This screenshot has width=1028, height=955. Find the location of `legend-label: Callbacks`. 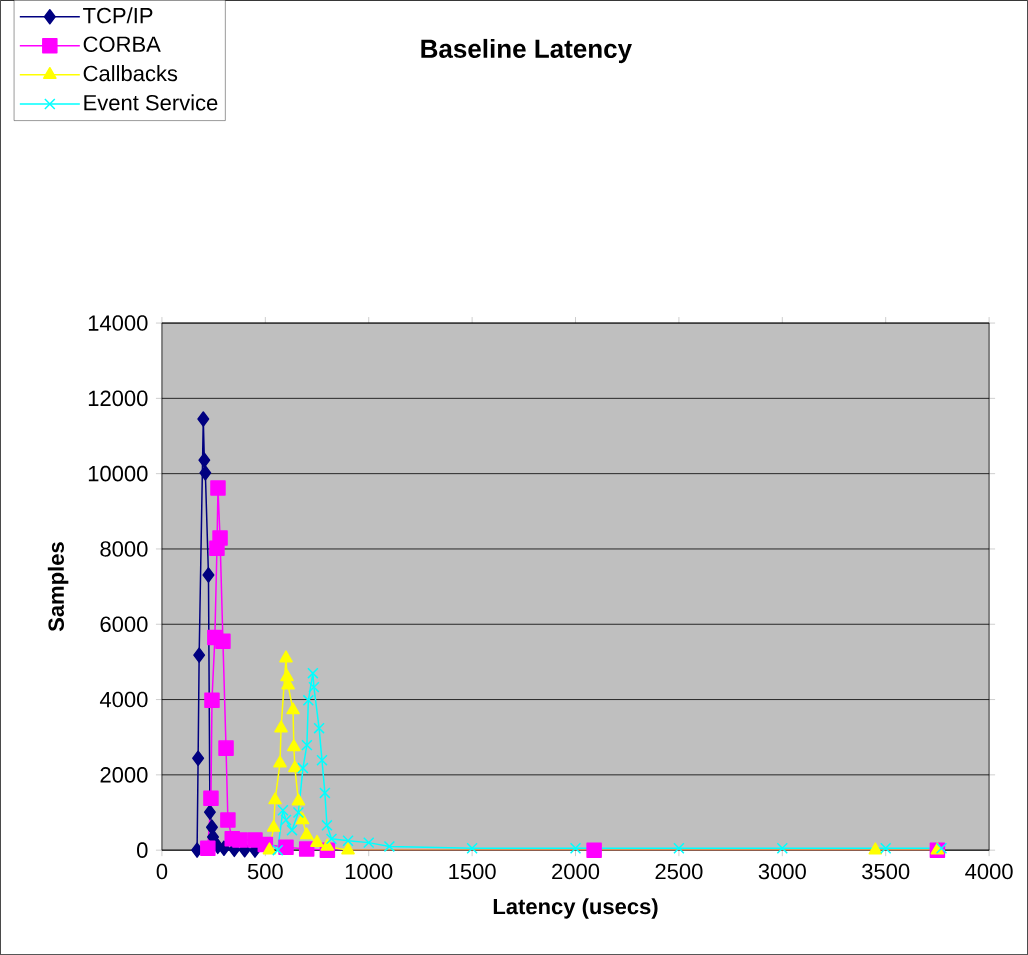

legend-label: Callbacks is located at coordinates (130, 73).